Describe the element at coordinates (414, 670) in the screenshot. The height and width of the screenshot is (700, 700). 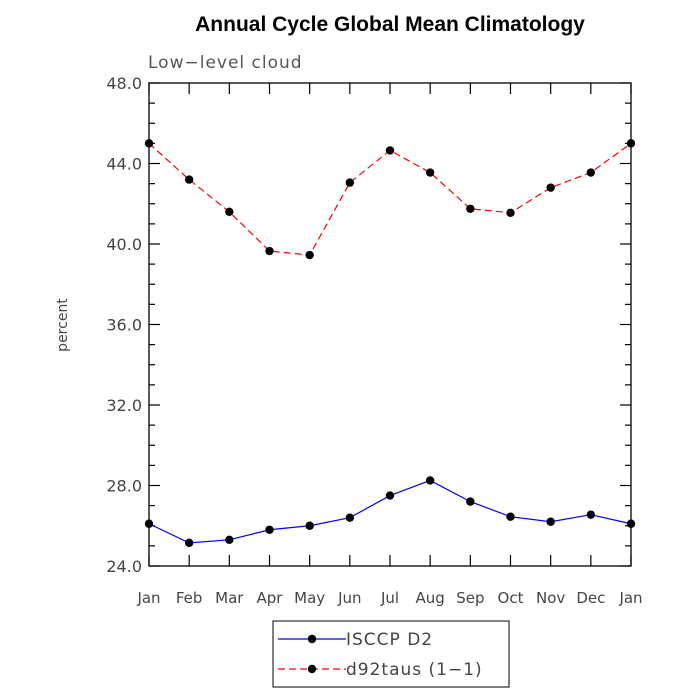
I see `legend-label: d92taus (1−1)` at that location.